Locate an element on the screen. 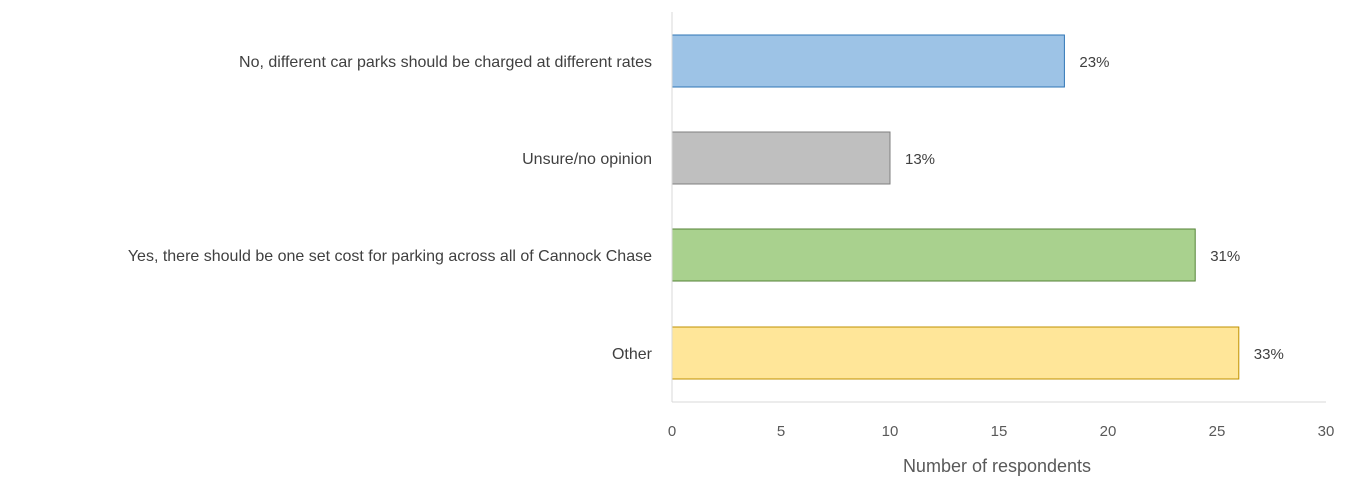  x-tick-label-25: 25 is located at coordinates (1217, 431).